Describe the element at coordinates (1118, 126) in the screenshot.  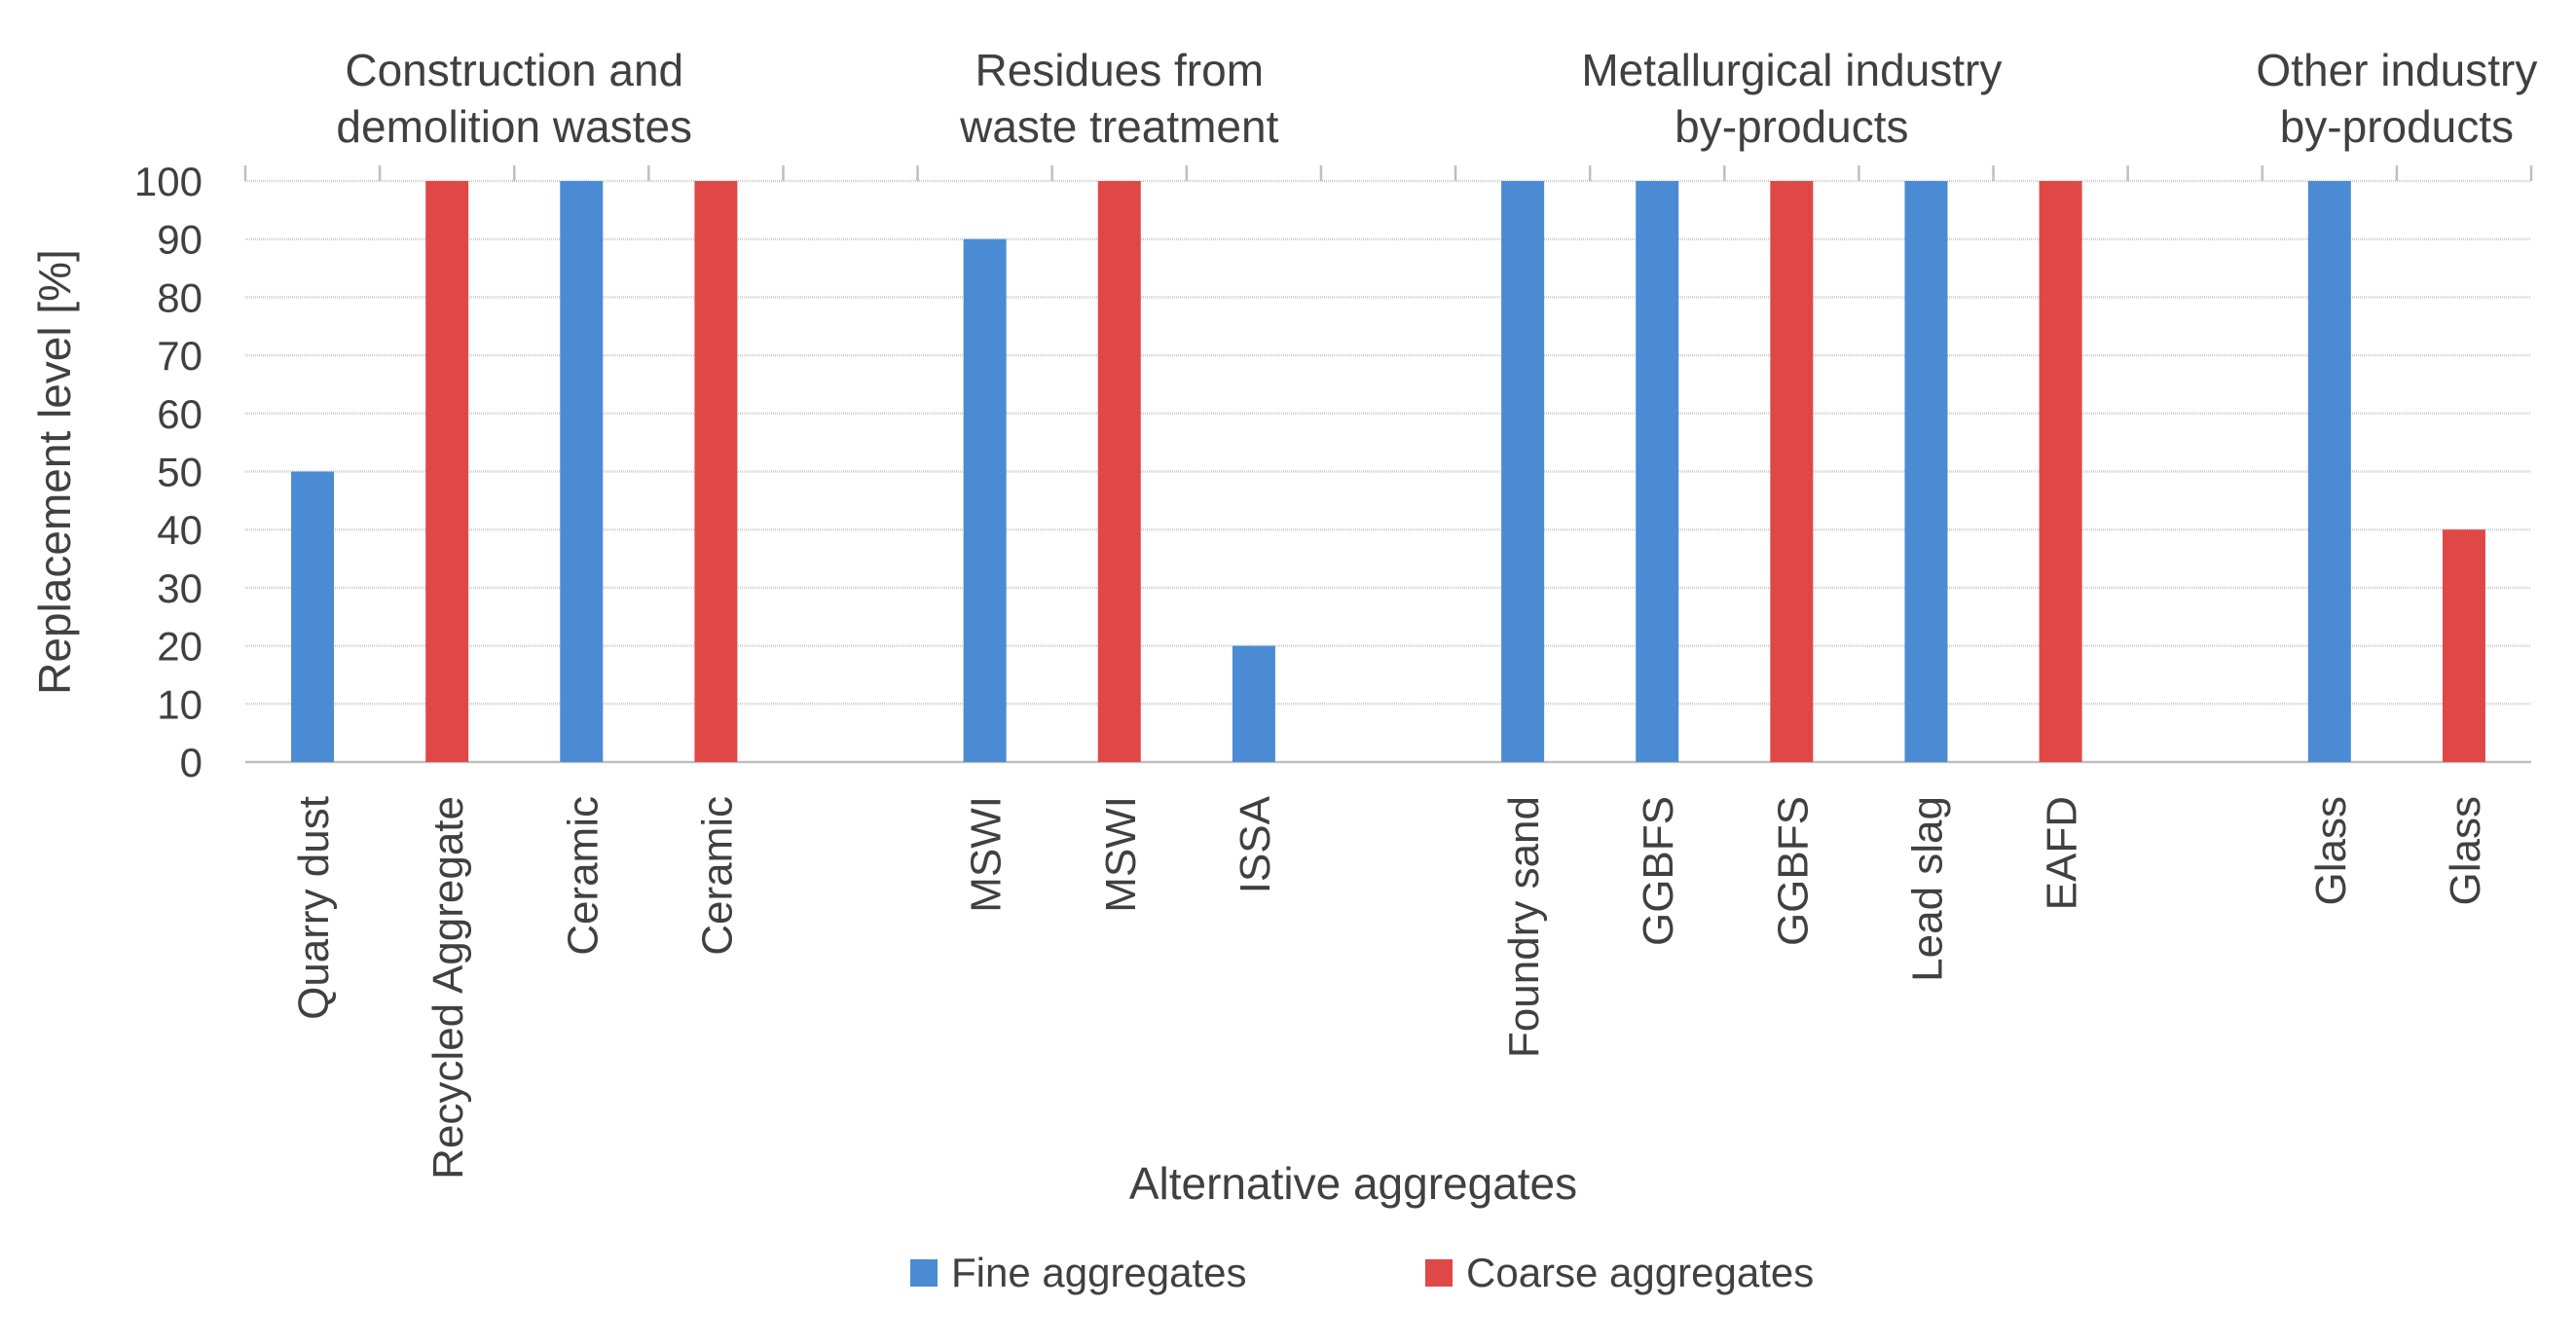
I see `group-label-line: waste treatment` at that location.